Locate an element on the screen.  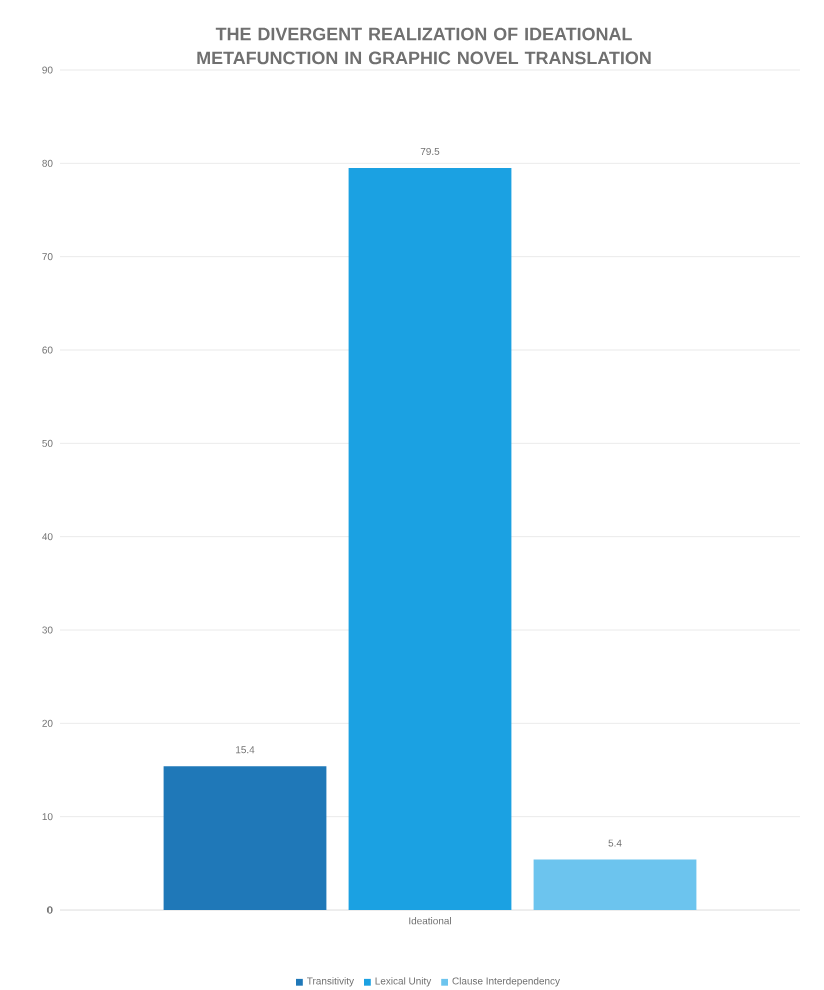
chart-title: THE DIVERGENT REALIZATION OF IDEATIONAL METAFUNCTION IN GRAPHIC NOVEL TRANSLATION is located at coordinates (424, 46).